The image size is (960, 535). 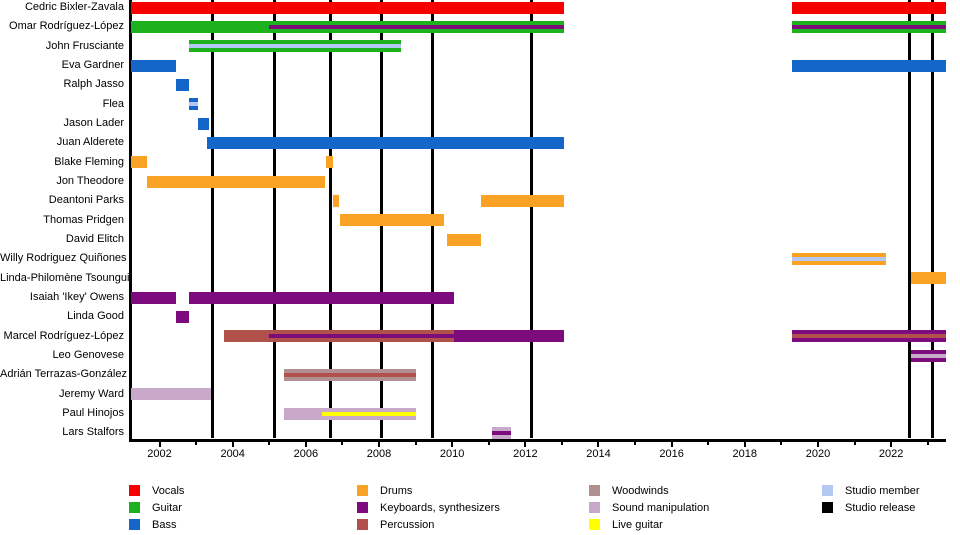 What do you see at coordinates (882, 490) in the screenshot?
I see `legend-label: Studio member` at bounding box center [882, 490].